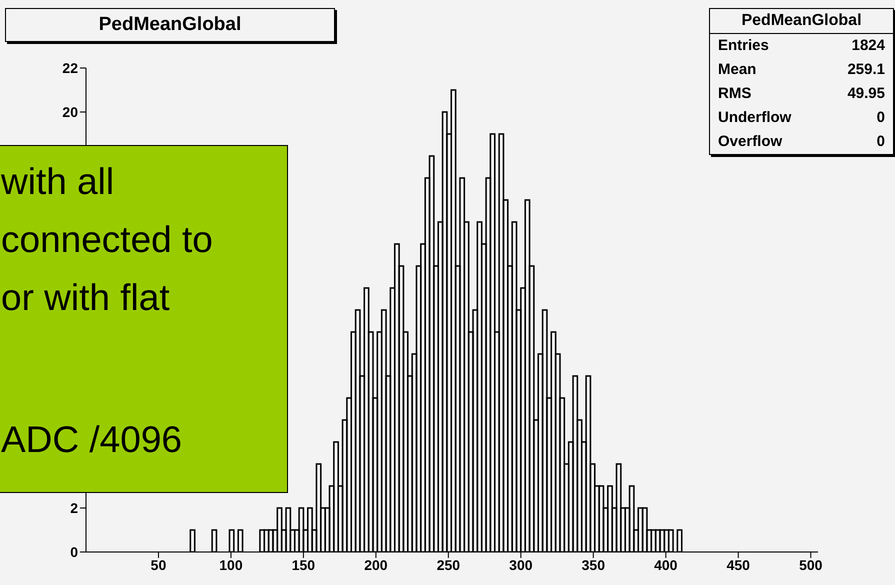  What do you see at coordinates (866, 94) in the screenshot?
I see `text: 49.95` at bounding box center [866, 94].